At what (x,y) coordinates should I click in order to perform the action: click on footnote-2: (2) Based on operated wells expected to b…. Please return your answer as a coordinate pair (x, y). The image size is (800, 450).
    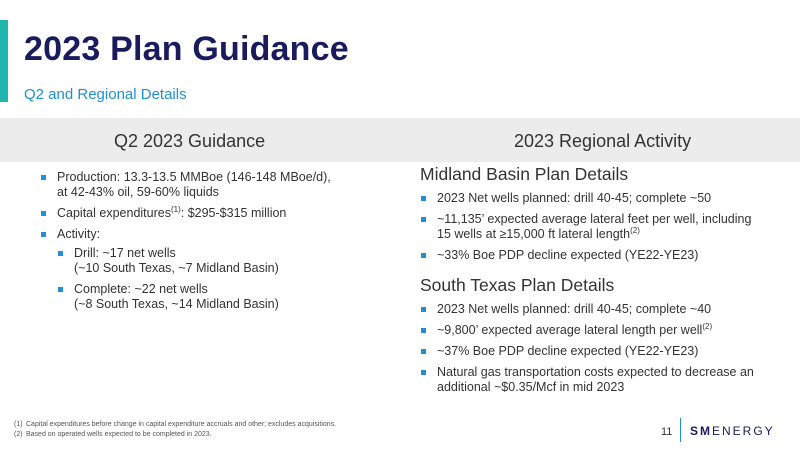
    Looking at the image, I should click on (113, 434).